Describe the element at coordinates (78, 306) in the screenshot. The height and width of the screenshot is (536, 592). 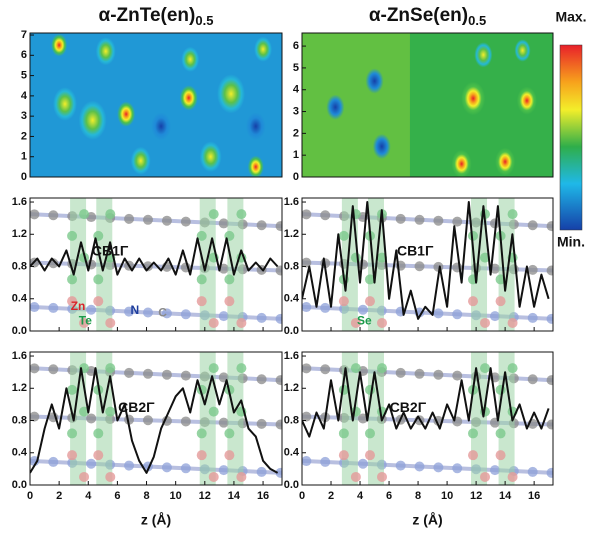
I see `atom-label: Zn` at that location.